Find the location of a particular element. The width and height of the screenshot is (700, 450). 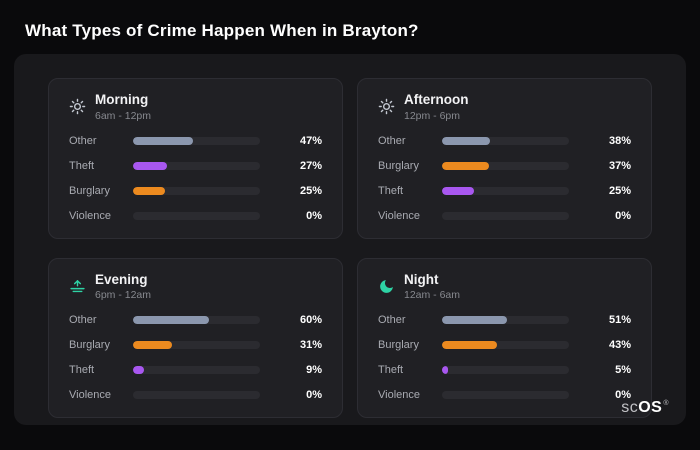

bar-row: Burglary 25% is located at coordinates (195, 191).